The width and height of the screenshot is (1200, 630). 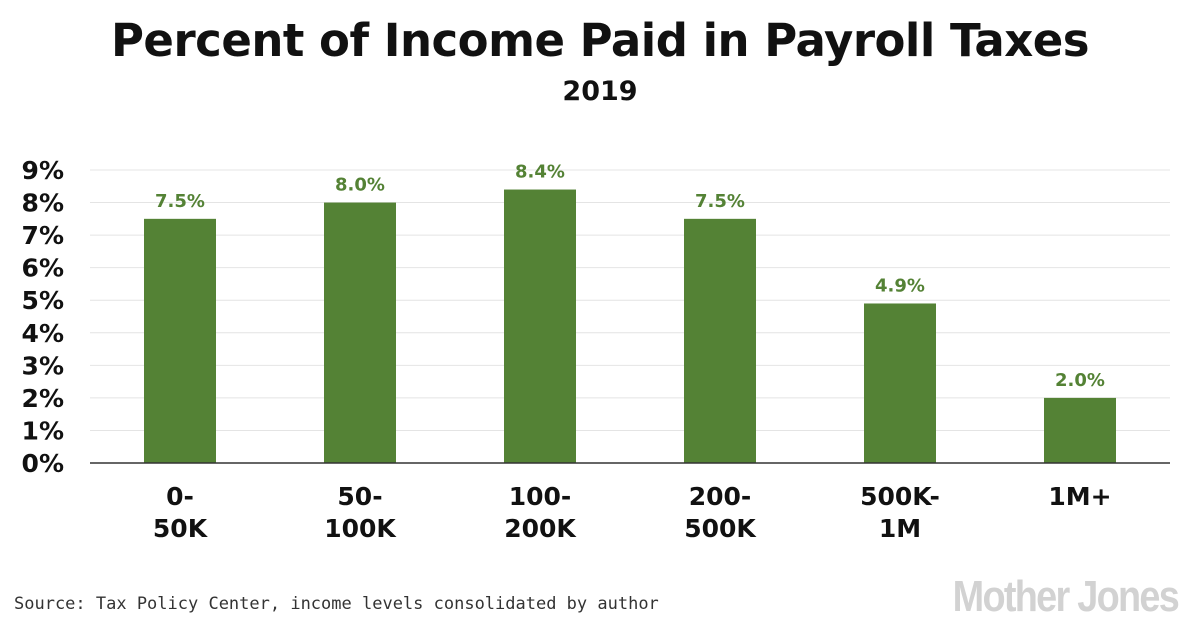 I want to click on x-tick-label: 500K, so click(x=720, y=528).